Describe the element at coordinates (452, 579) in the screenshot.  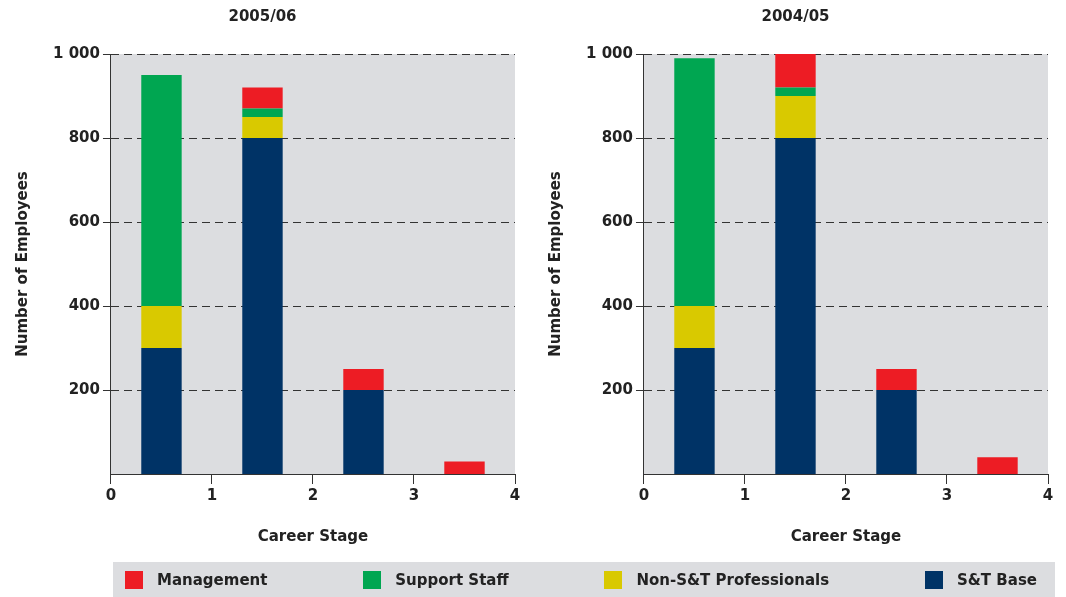
I see `legend-label: Support Staff` at that location.